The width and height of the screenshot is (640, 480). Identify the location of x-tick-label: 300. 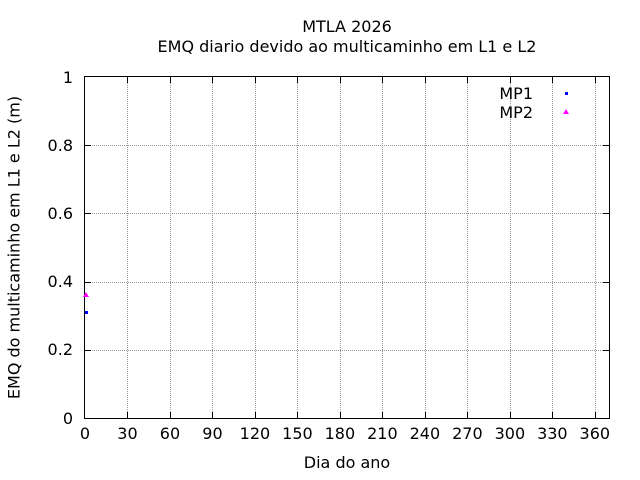
(510, 433).